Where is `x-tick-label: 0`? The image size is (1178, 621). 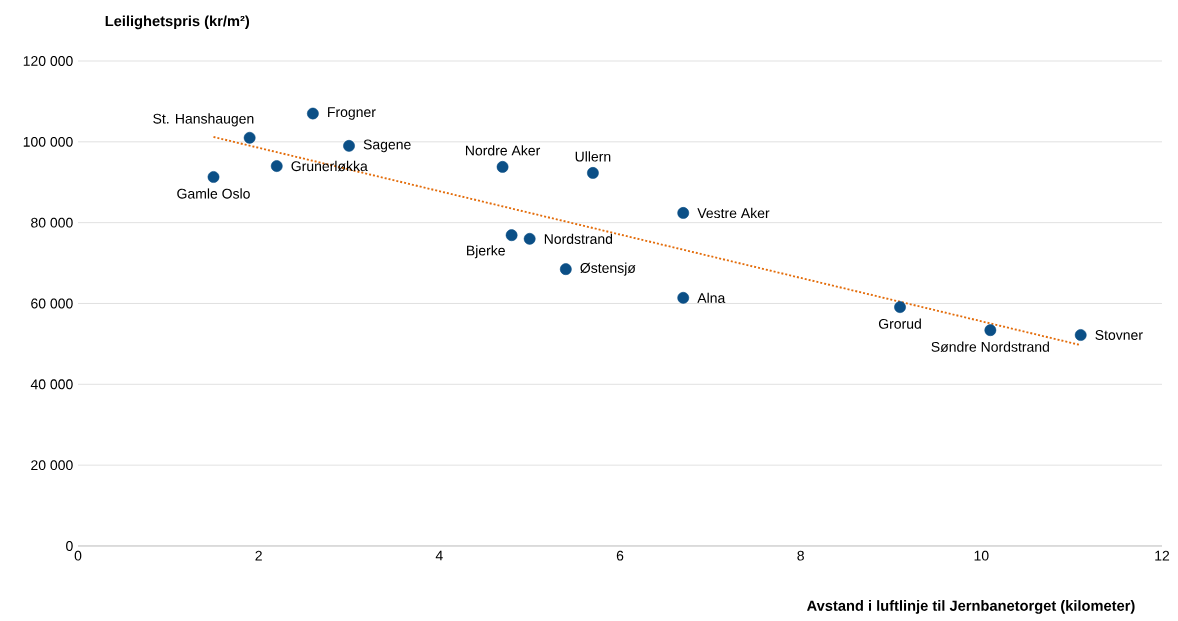
x-tick-label: 0 is located at coordinates (78, 555).